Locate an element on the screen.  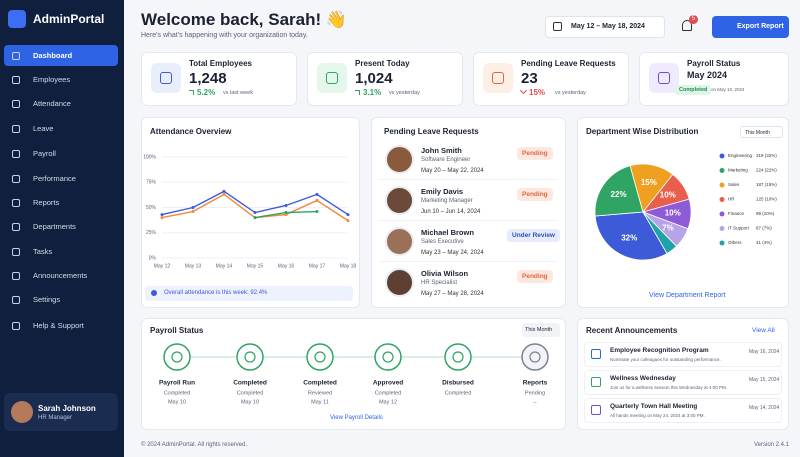
announcements-link: View All is located at coordinates (763, 330).